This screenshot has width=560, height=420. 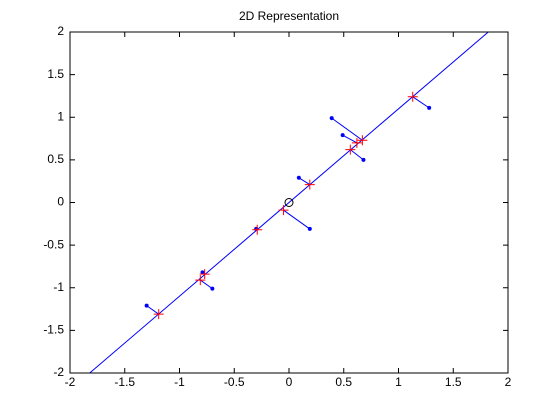 What do you see at coordinates (124, 382) in the screenshot?
I see `x-tick-label: -1.5` at bounding box center [124, 382].